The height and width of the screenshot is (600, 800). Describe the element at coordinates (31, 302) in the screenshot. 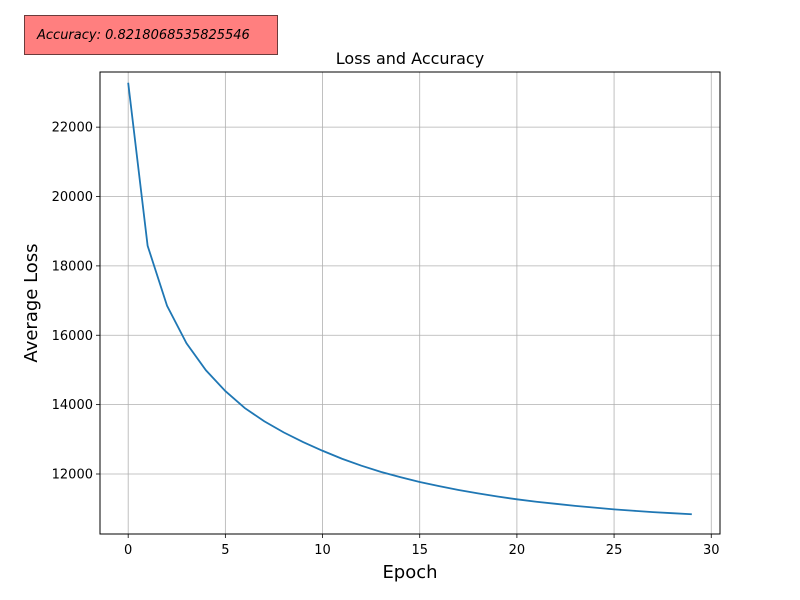

I see `y-axis-label: Average Loss` at that location.